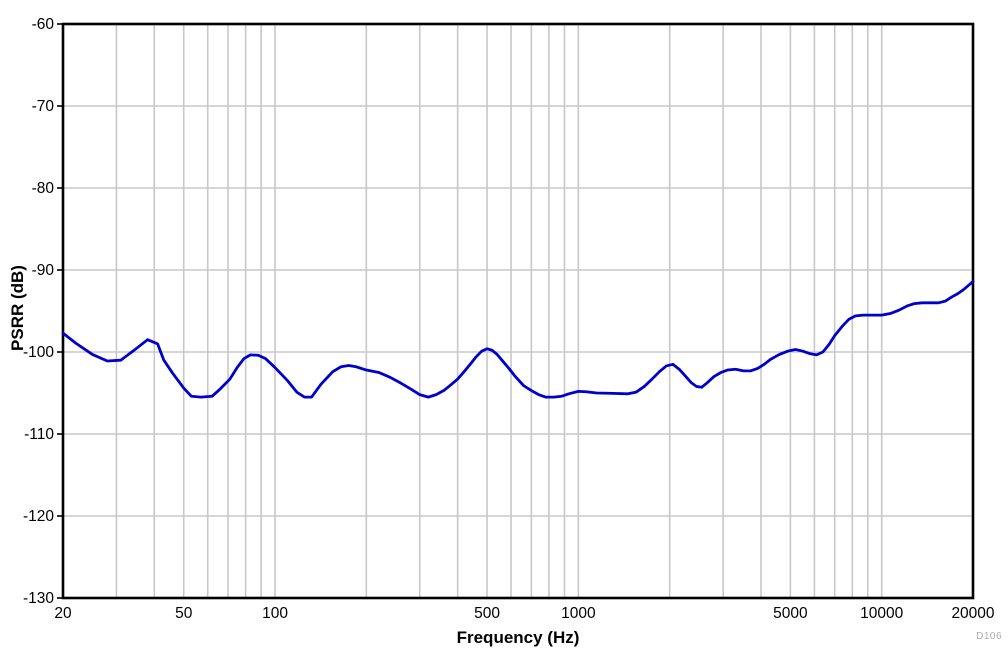 The width and height of the screenshot is (1008, 652). What do you see at coordinates (578, 613) in the screenshot?
I see `x-tick-label: 1000` at bounding box center [578, 613].